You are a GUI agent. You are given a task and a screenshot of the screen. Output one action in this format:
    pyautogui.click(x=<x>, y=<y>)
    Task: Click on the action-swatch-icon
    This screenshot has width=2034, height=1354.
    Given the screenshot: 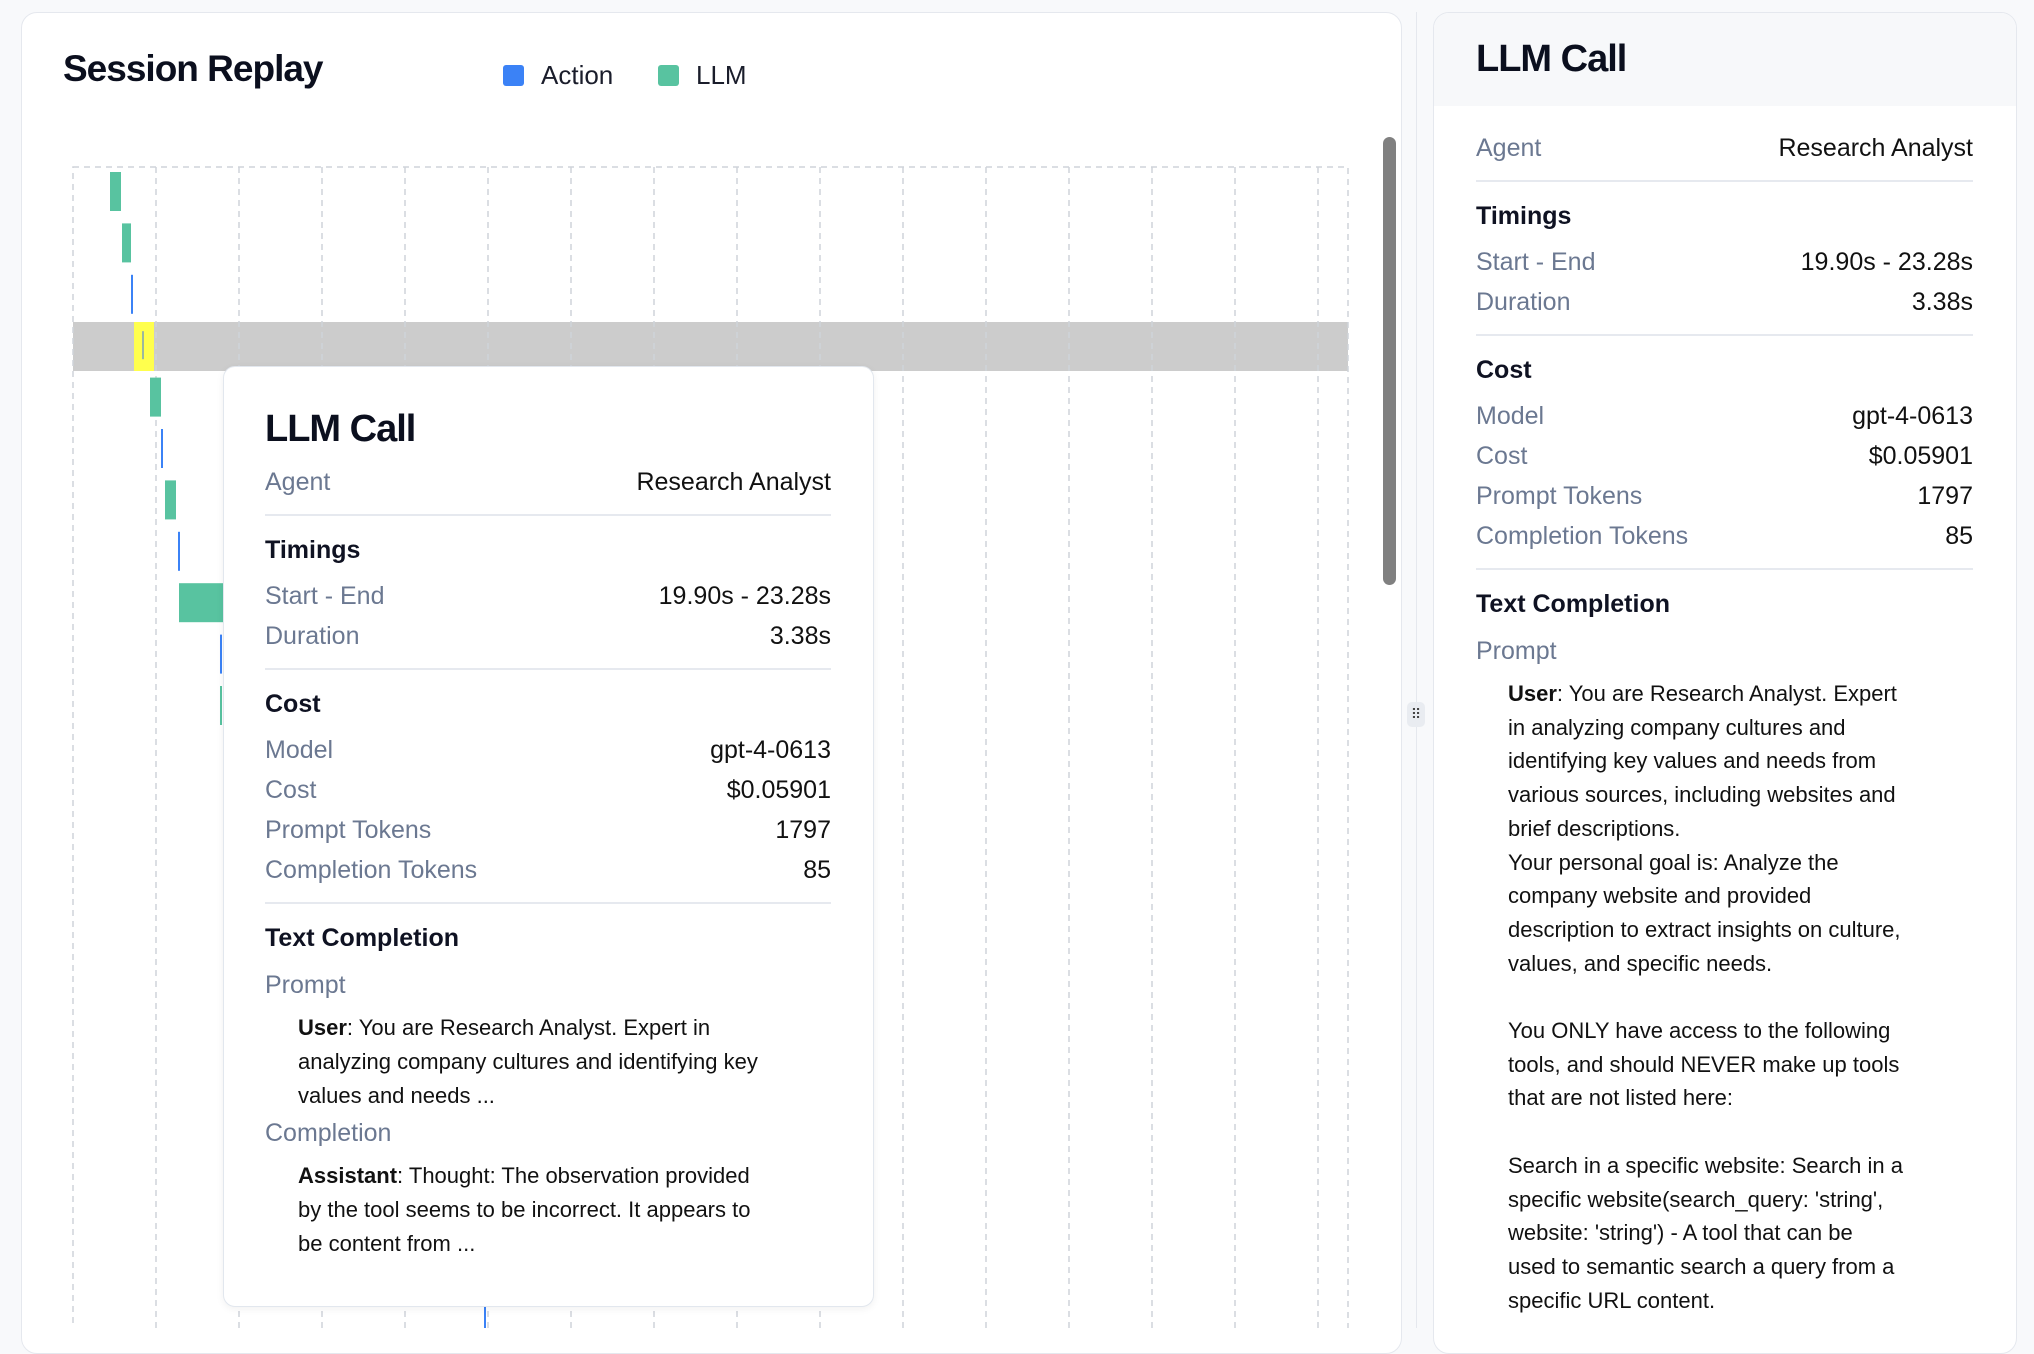 What is the action you would take?
    pyautogui.click(x=513, y=75)
    